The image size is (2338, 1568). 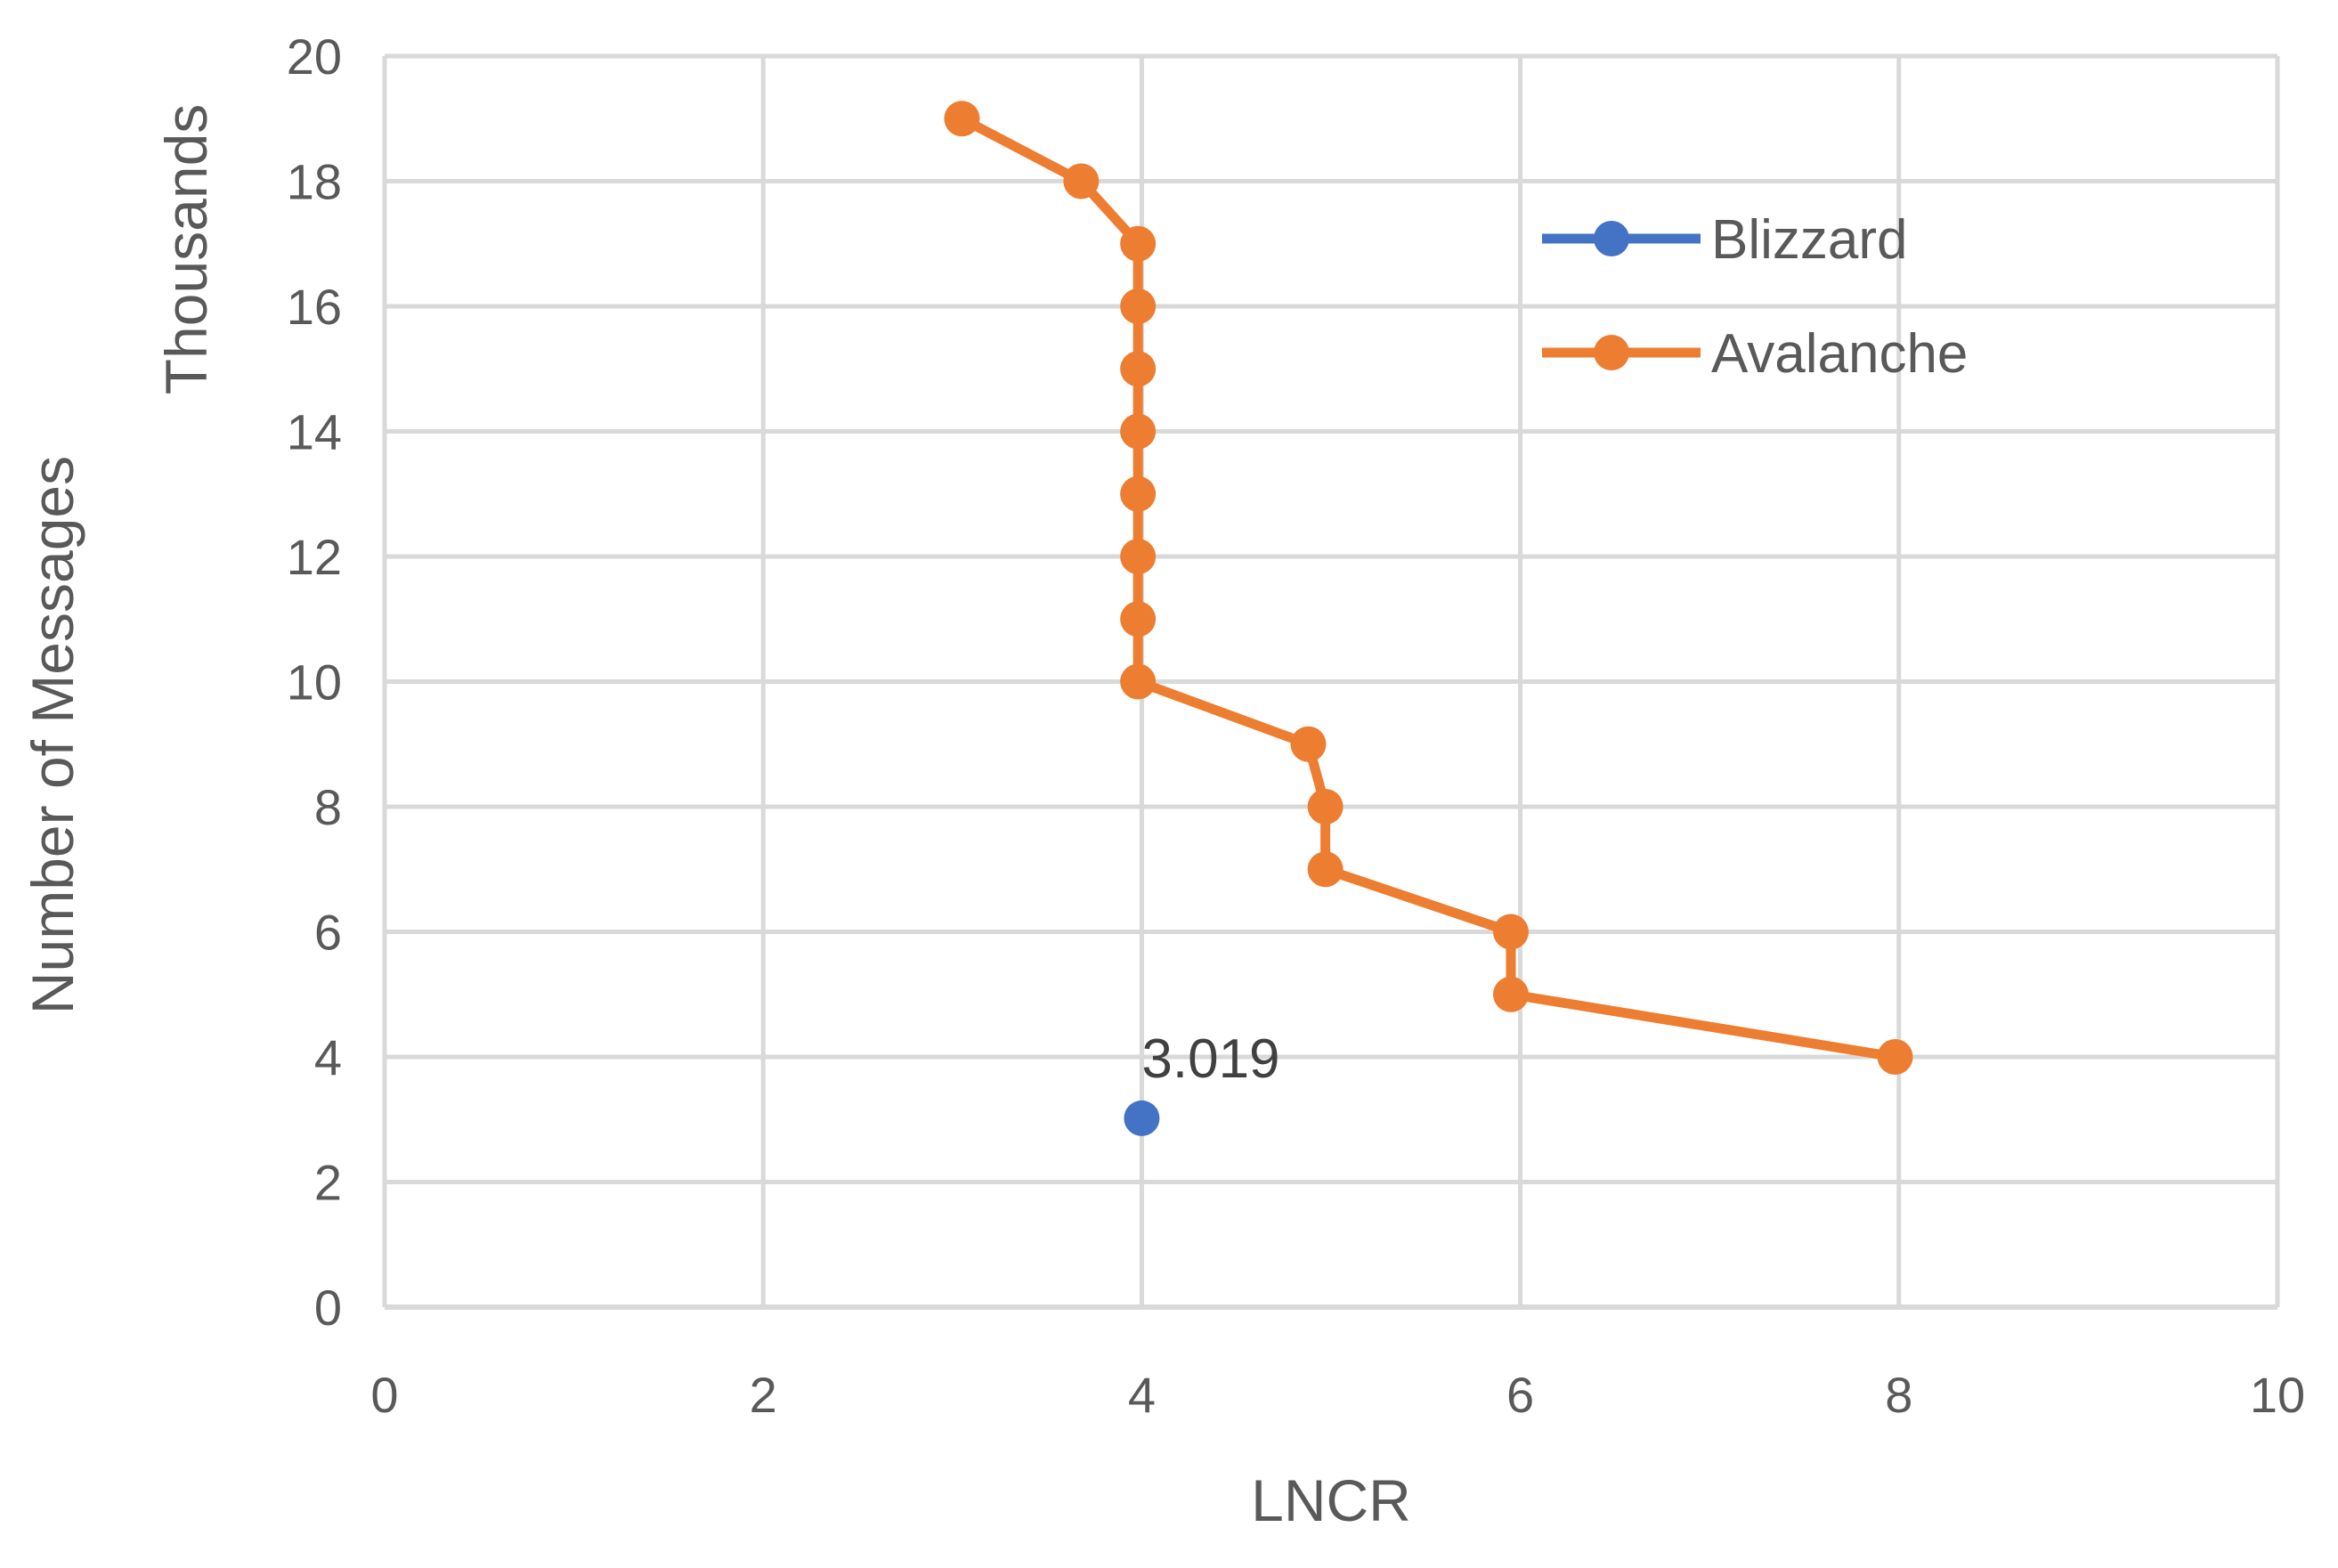 What do you see at coordinates (328, 933) in the screenshot?
I see `y-tick-label: 6` at bounding box center [328, 933].